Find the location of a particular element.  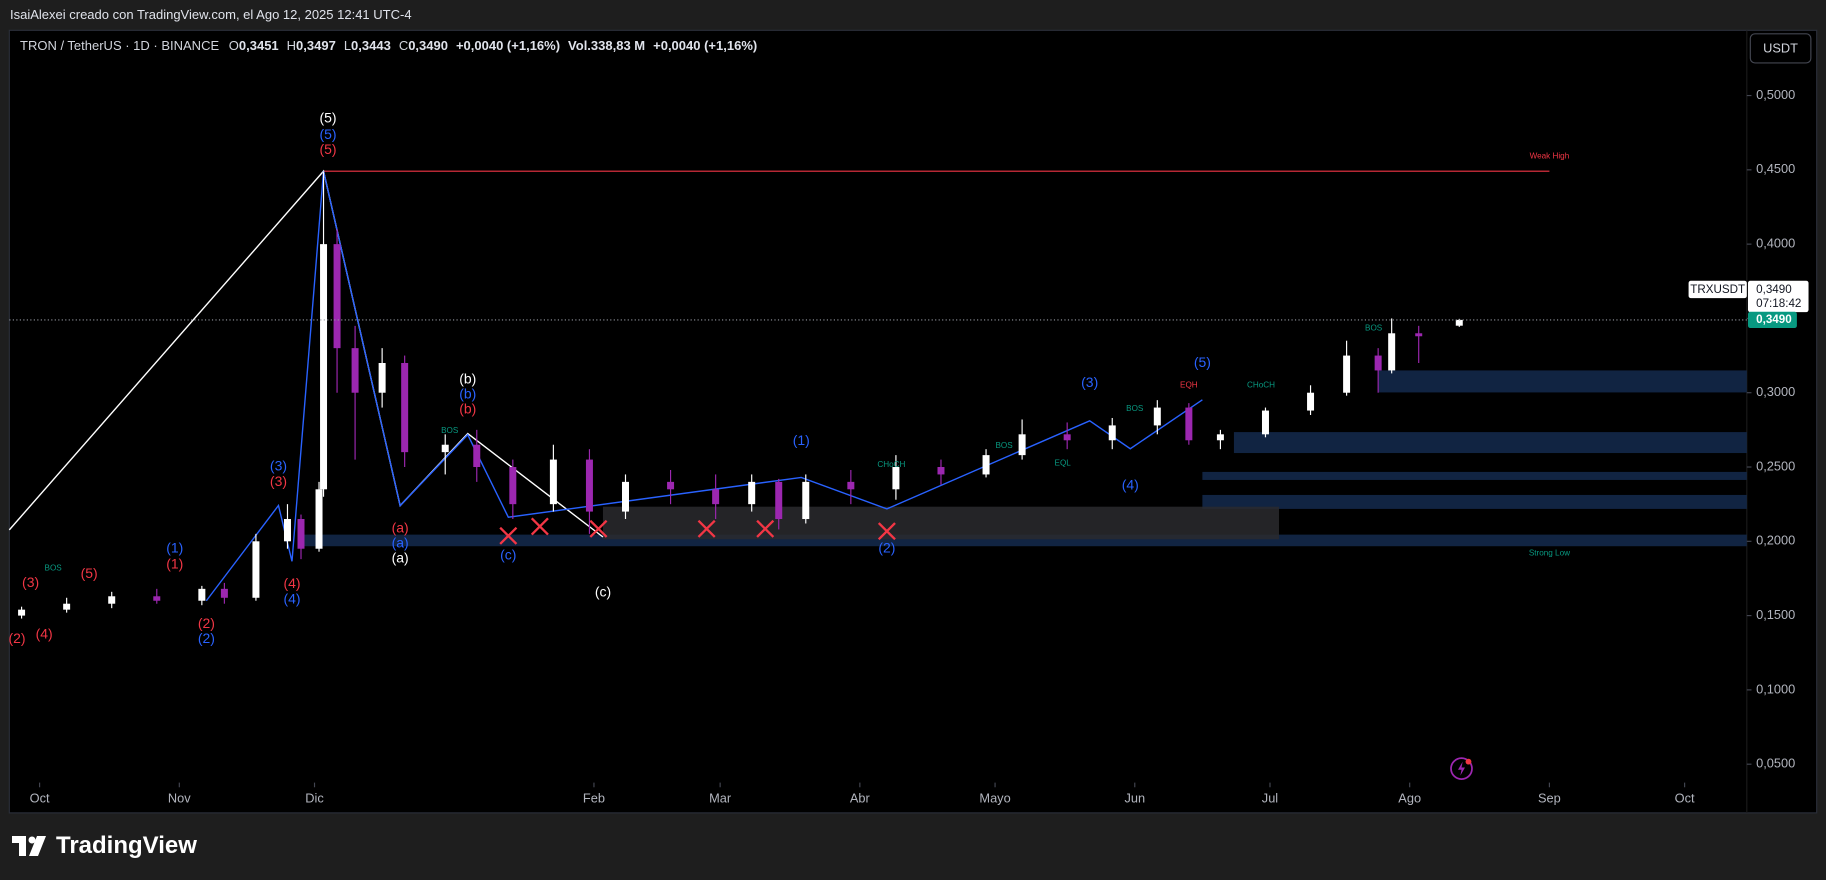

currency-button-label: USDT is located at coordinates (1780, 47).